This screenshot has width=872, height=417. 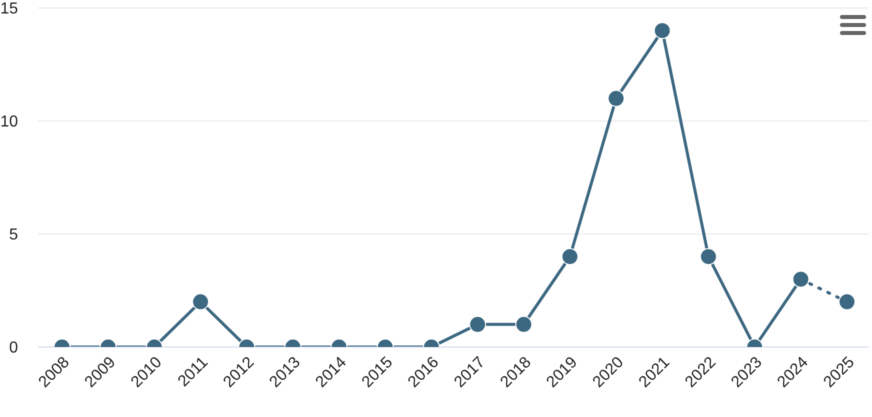 What do you see at coordinates (13, 348) in the screenshot?
I see `y-tick-label: 0` at bounding box center [13, 348].